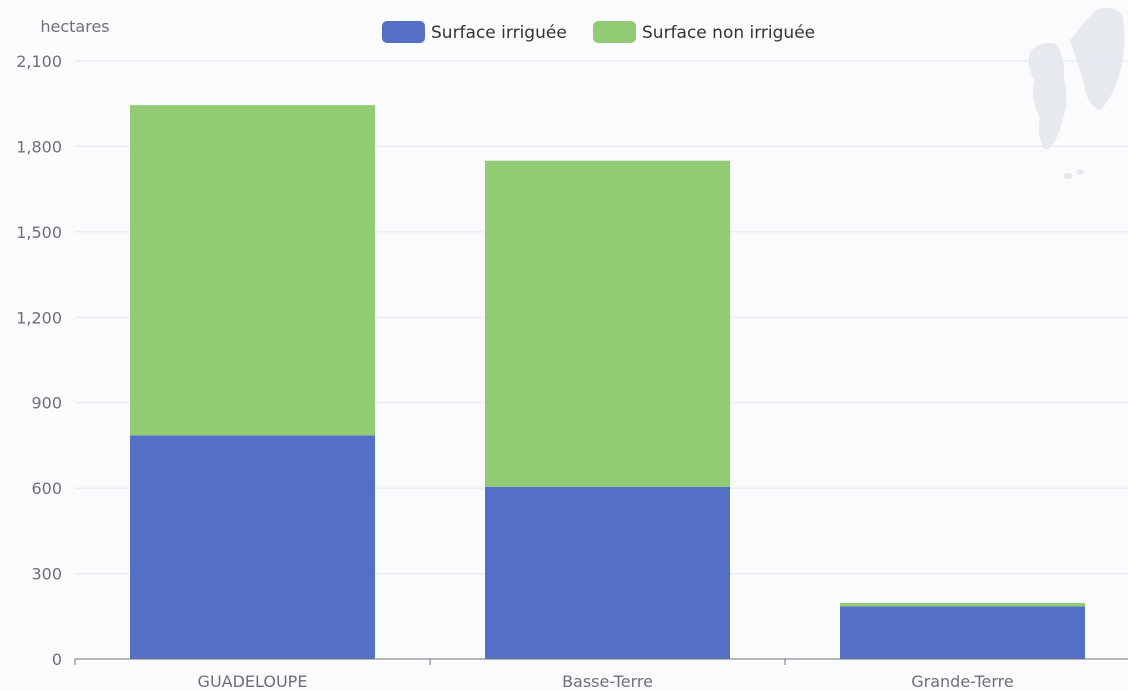  Describe the element at coordinates (962, 681) in the screenshot. I see `x-category-label: Grande-Terre` at that location.